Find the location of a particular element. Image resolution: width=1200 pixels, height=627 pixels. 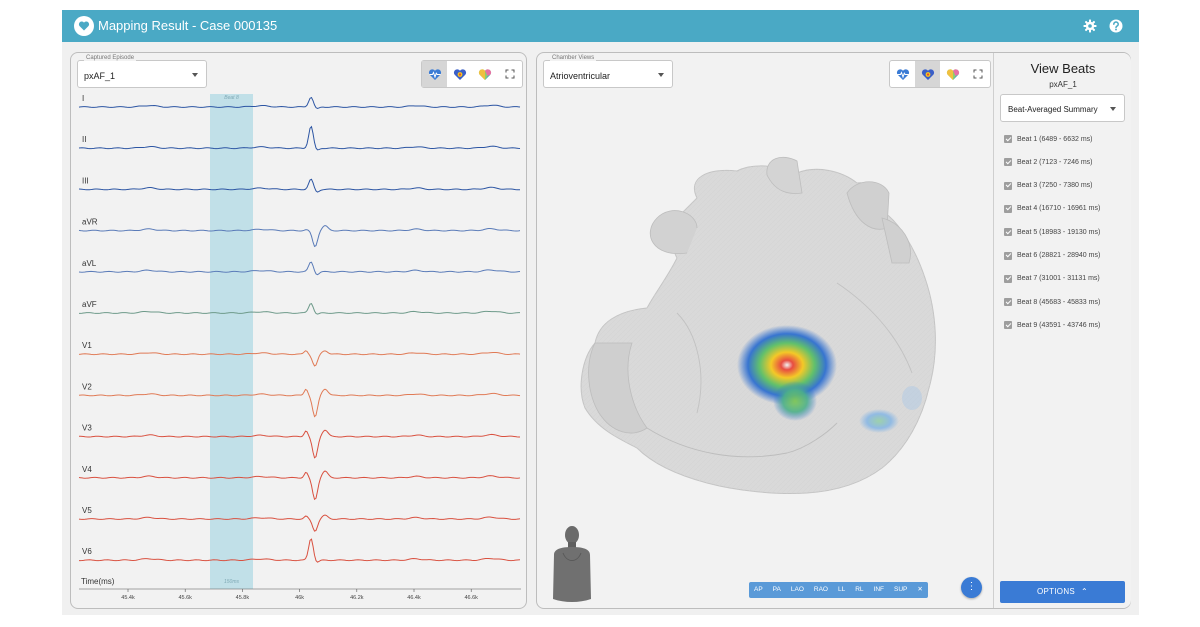

lead-label: III is located at coordinates (85, 180).